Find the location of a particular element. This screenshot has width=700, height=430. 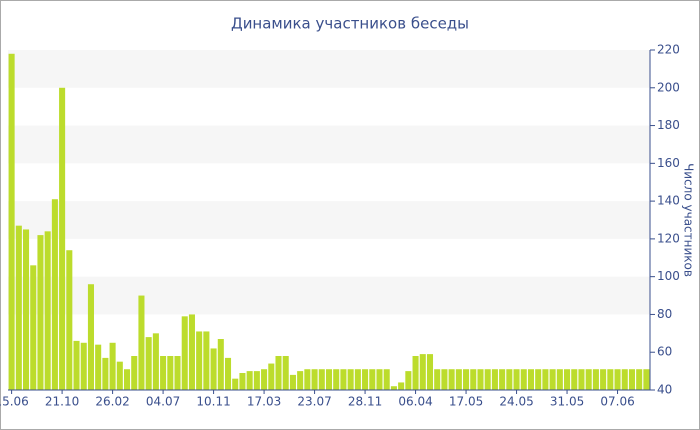

x-tick-label: 15.06 is located at coordinates (14, 402).